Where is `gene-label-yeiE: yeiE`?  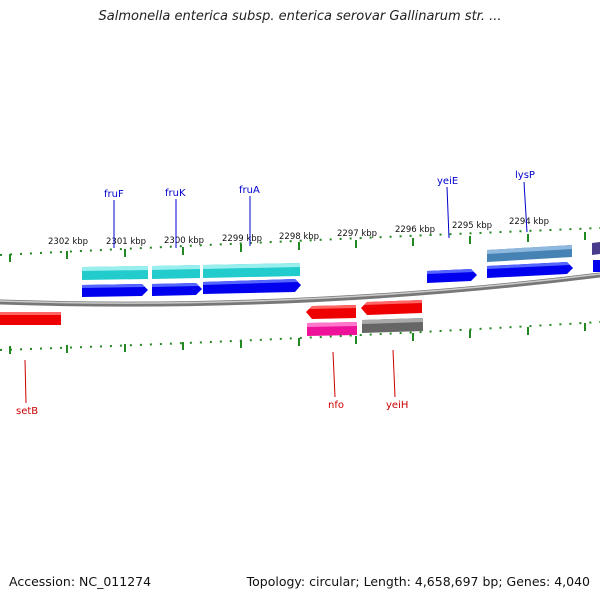 gene-label-yeiE: yeiE is located at coordinates (447, 181).